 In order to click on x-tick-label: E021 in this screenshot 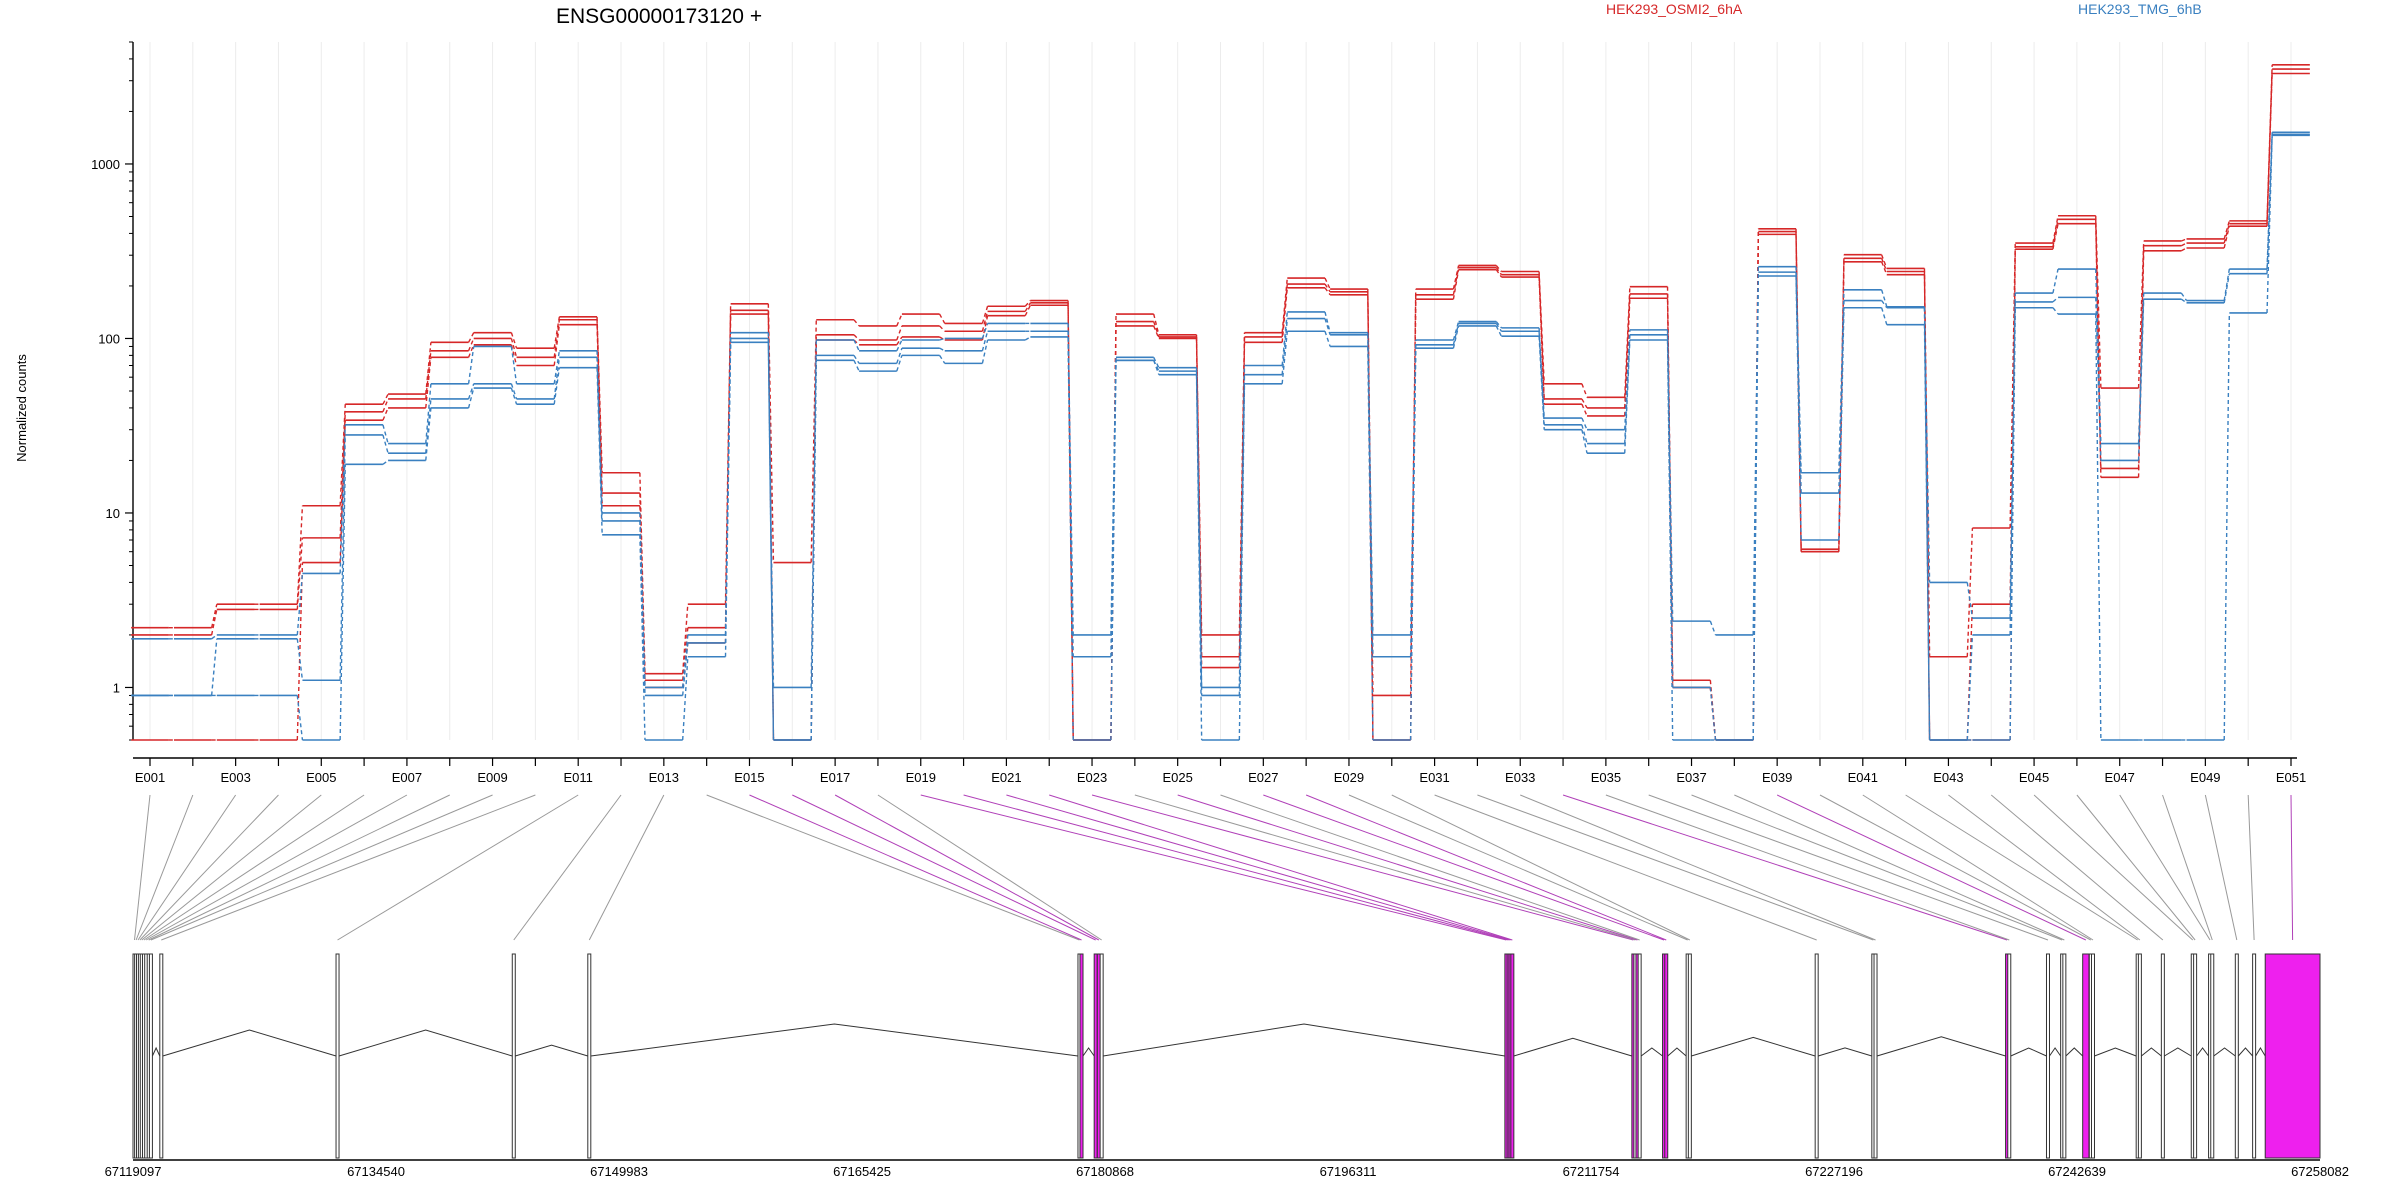, I will do `click(1006, 777)`.